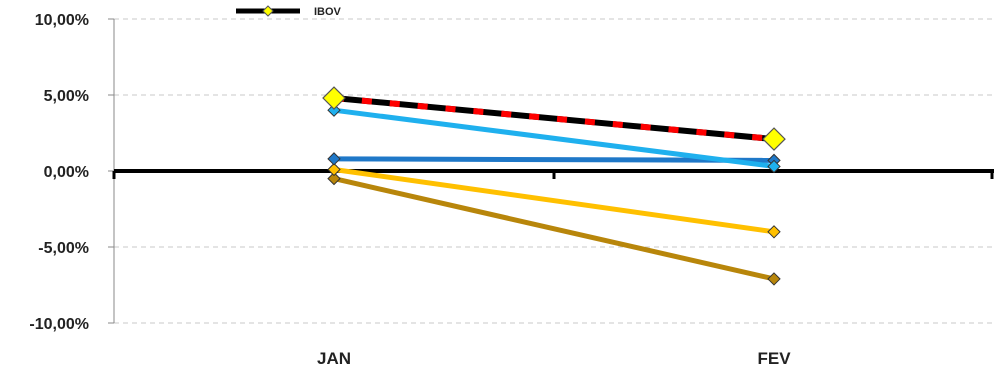 This screenshot has height=367, width=997. Describe the element at coordinates (66, 172) in the screenshot. I see `y-tick-label: 0,00%` at that location.